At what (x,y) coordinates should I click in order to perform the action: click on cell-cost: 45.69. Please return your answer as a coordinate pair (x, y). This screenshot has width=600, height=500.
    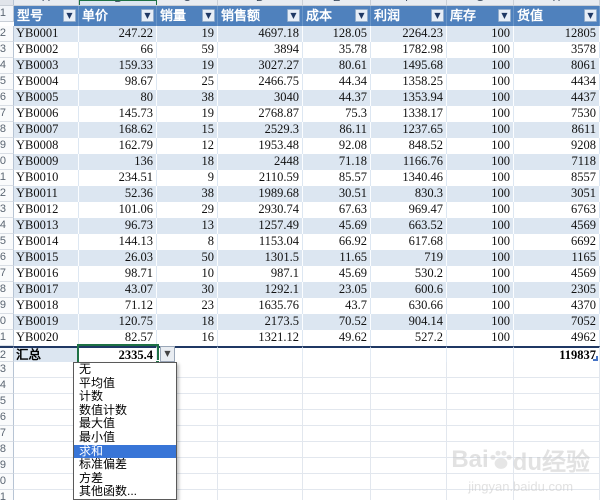
    Looking at the image, I should click on (337, 226).